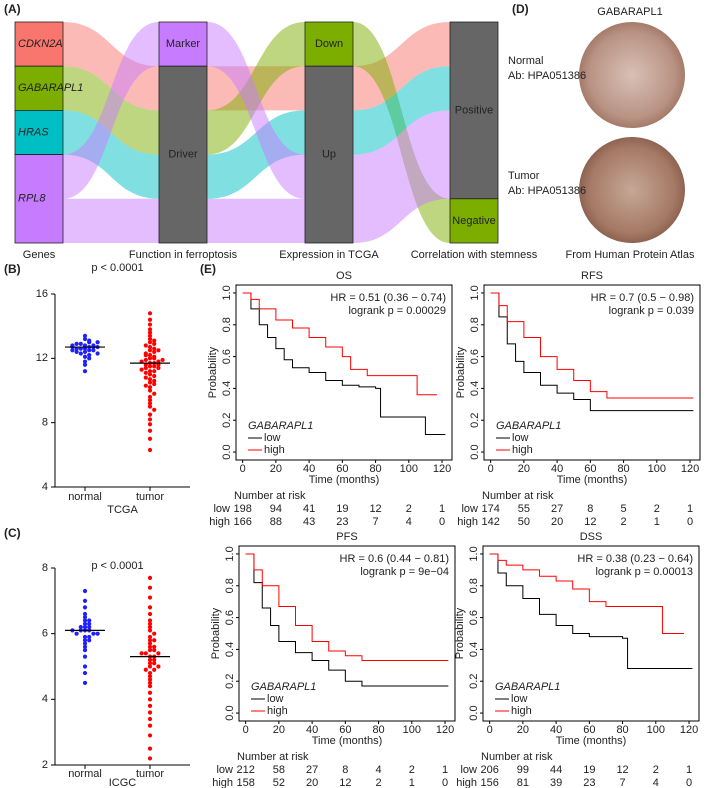  I want to click on risk-value: 8, so click(345, 770).